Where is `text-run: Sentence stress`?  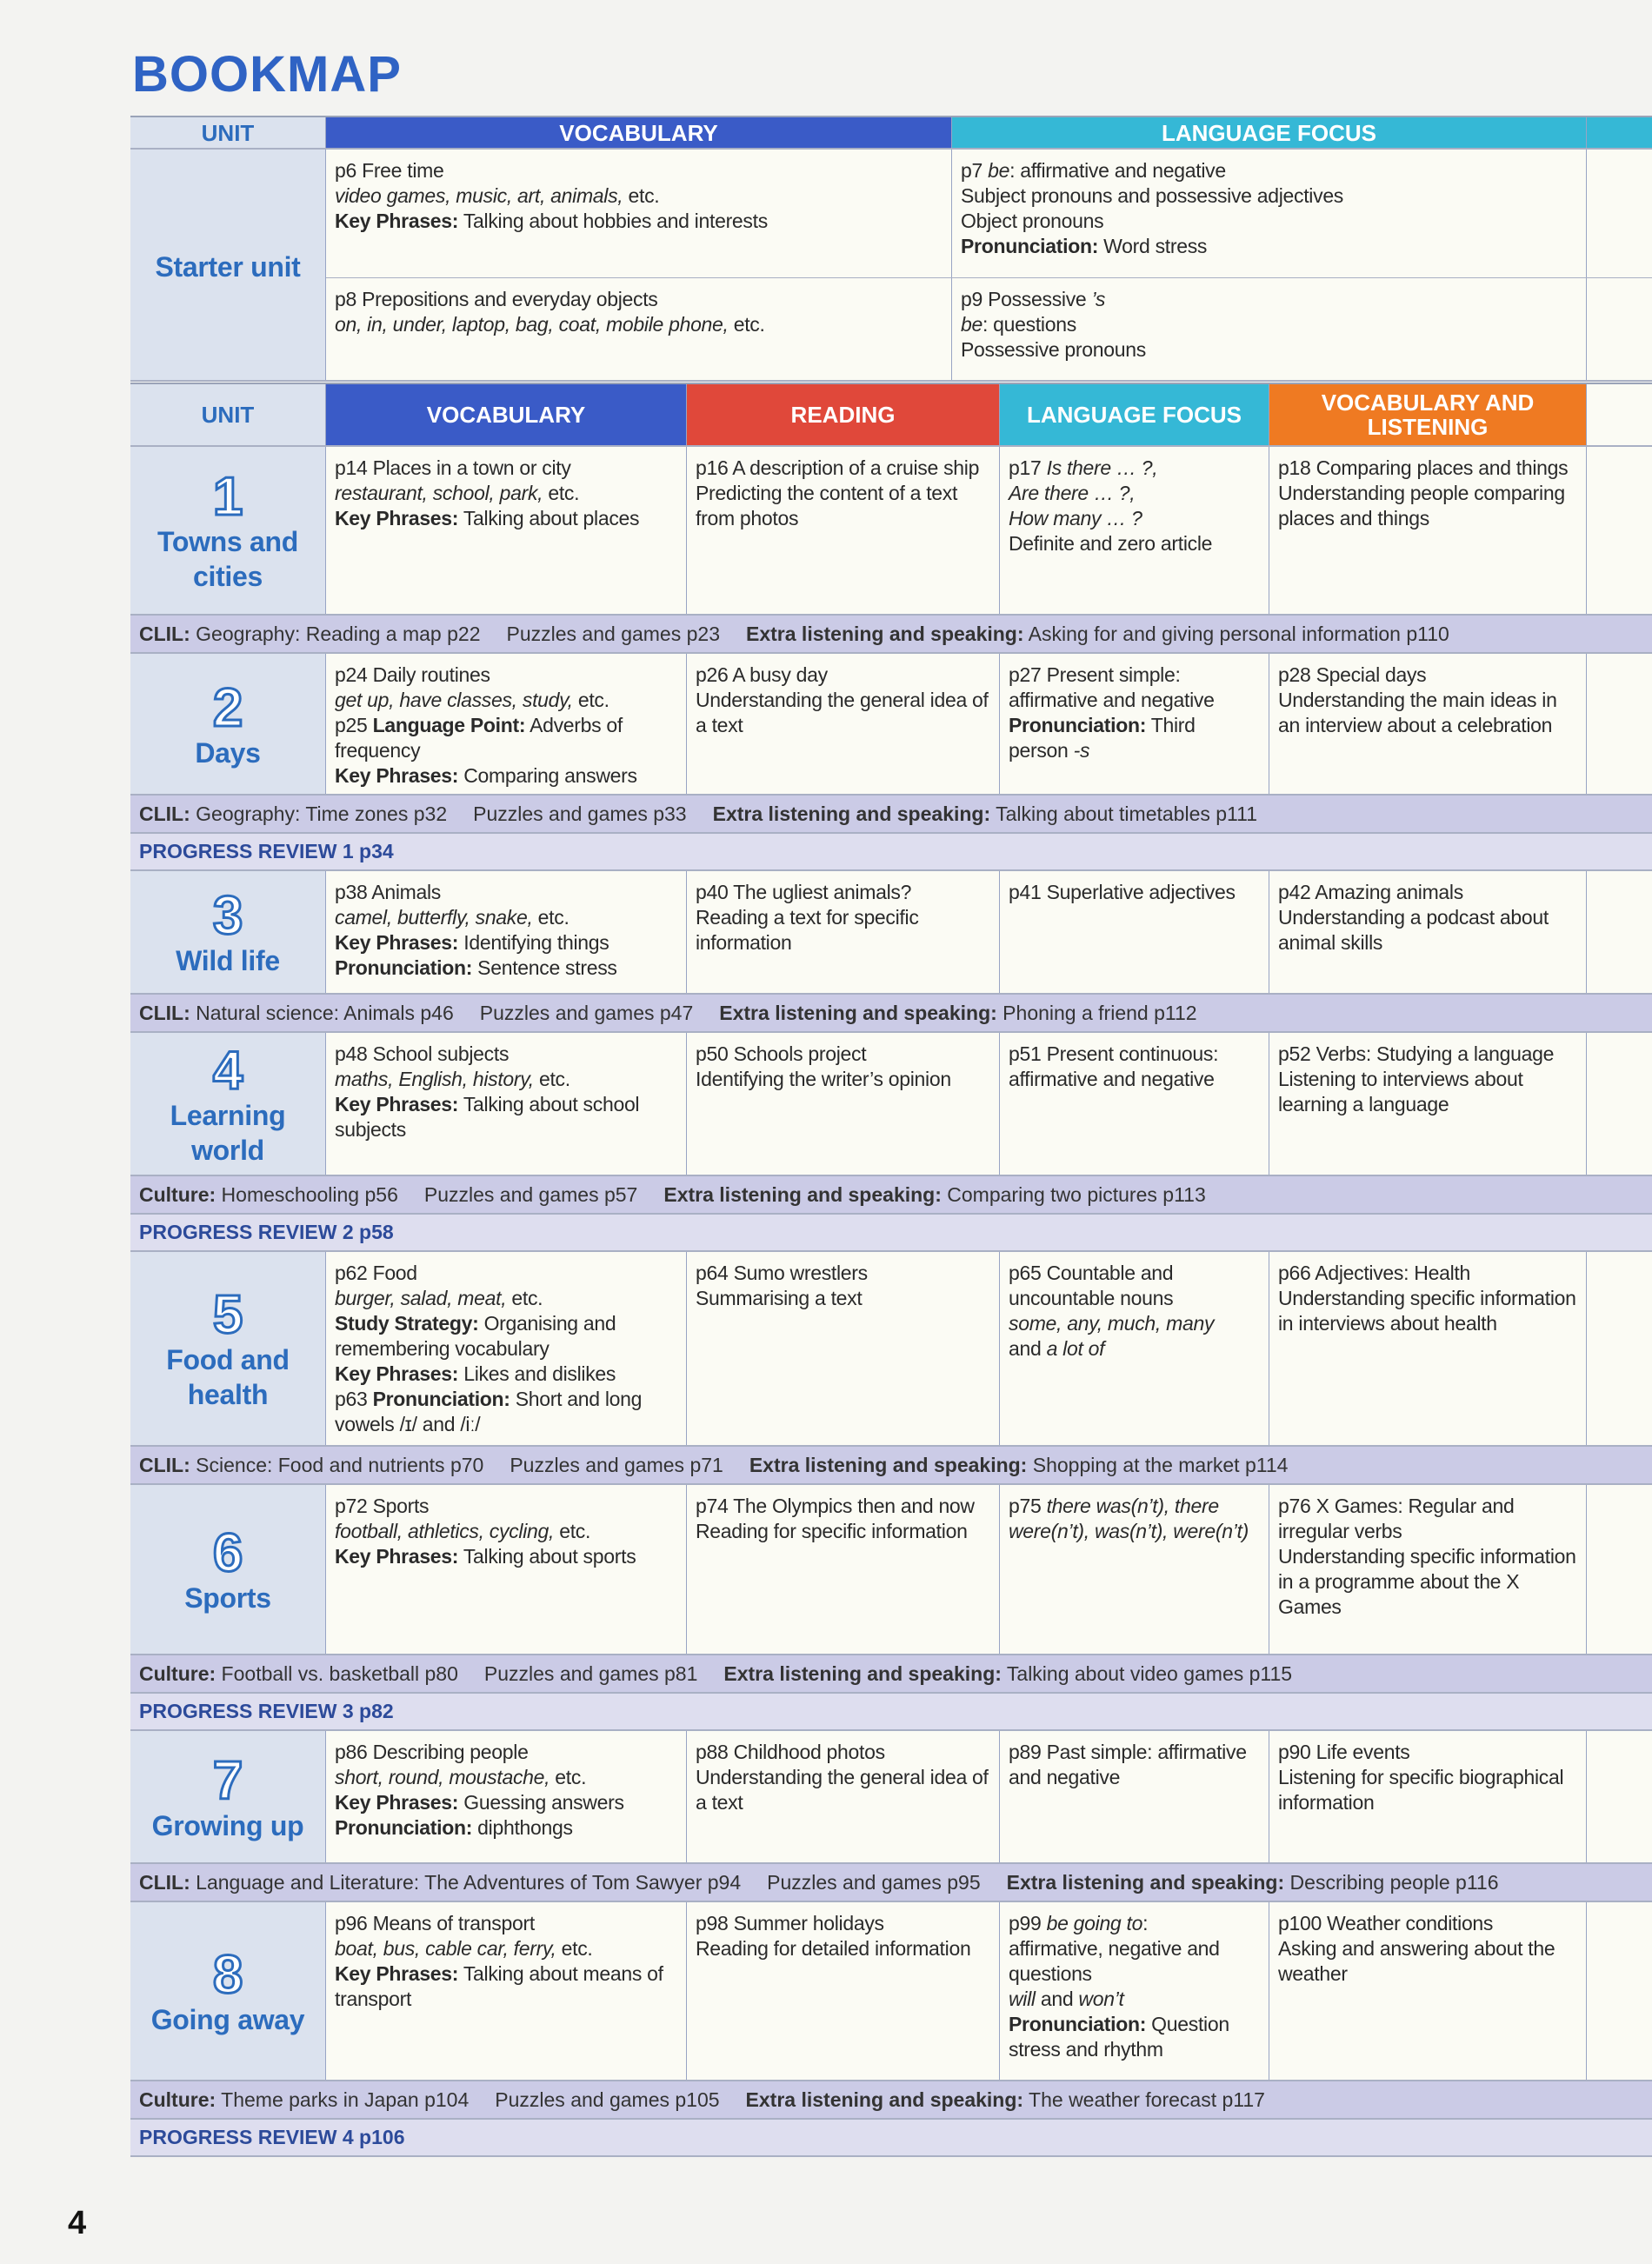 text-run: Sentence stress is located at coordinates (544, 967).